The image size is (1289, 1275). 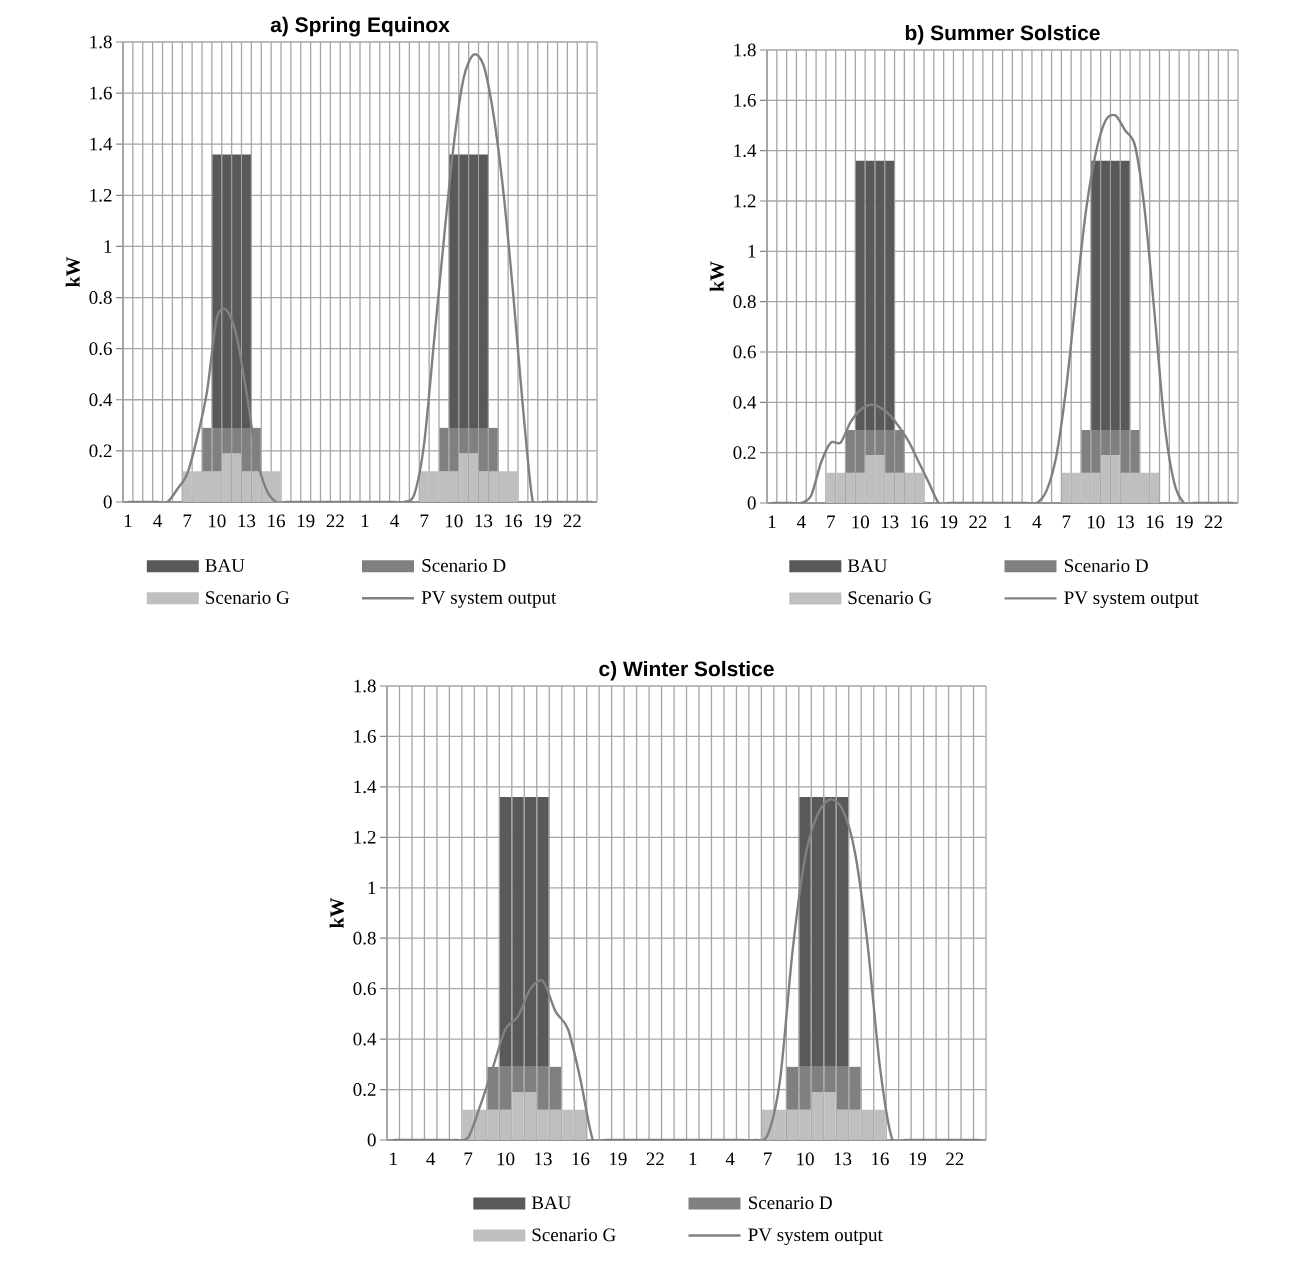 I want to click on chart-title: a) Spring Equinox, so click(x=360, y=26).